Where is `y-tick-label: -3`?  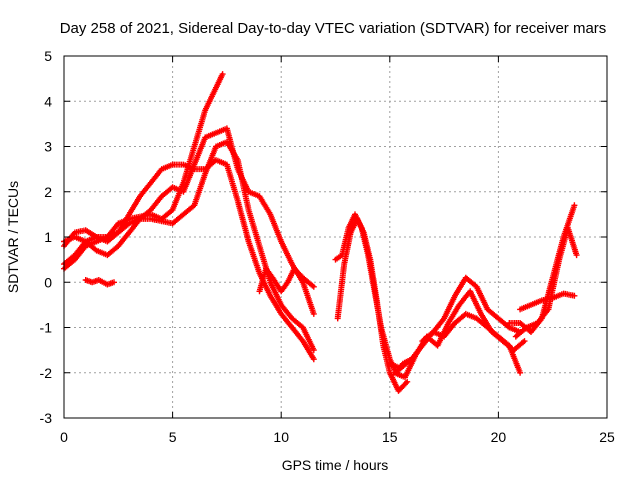
y-tick-label: -3 is located at coordinates (46, 418).